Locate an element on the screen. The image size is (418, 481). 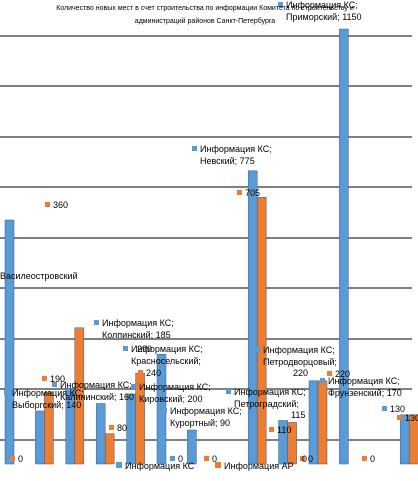
data-label: 360 is located at coordinates (60, 205).